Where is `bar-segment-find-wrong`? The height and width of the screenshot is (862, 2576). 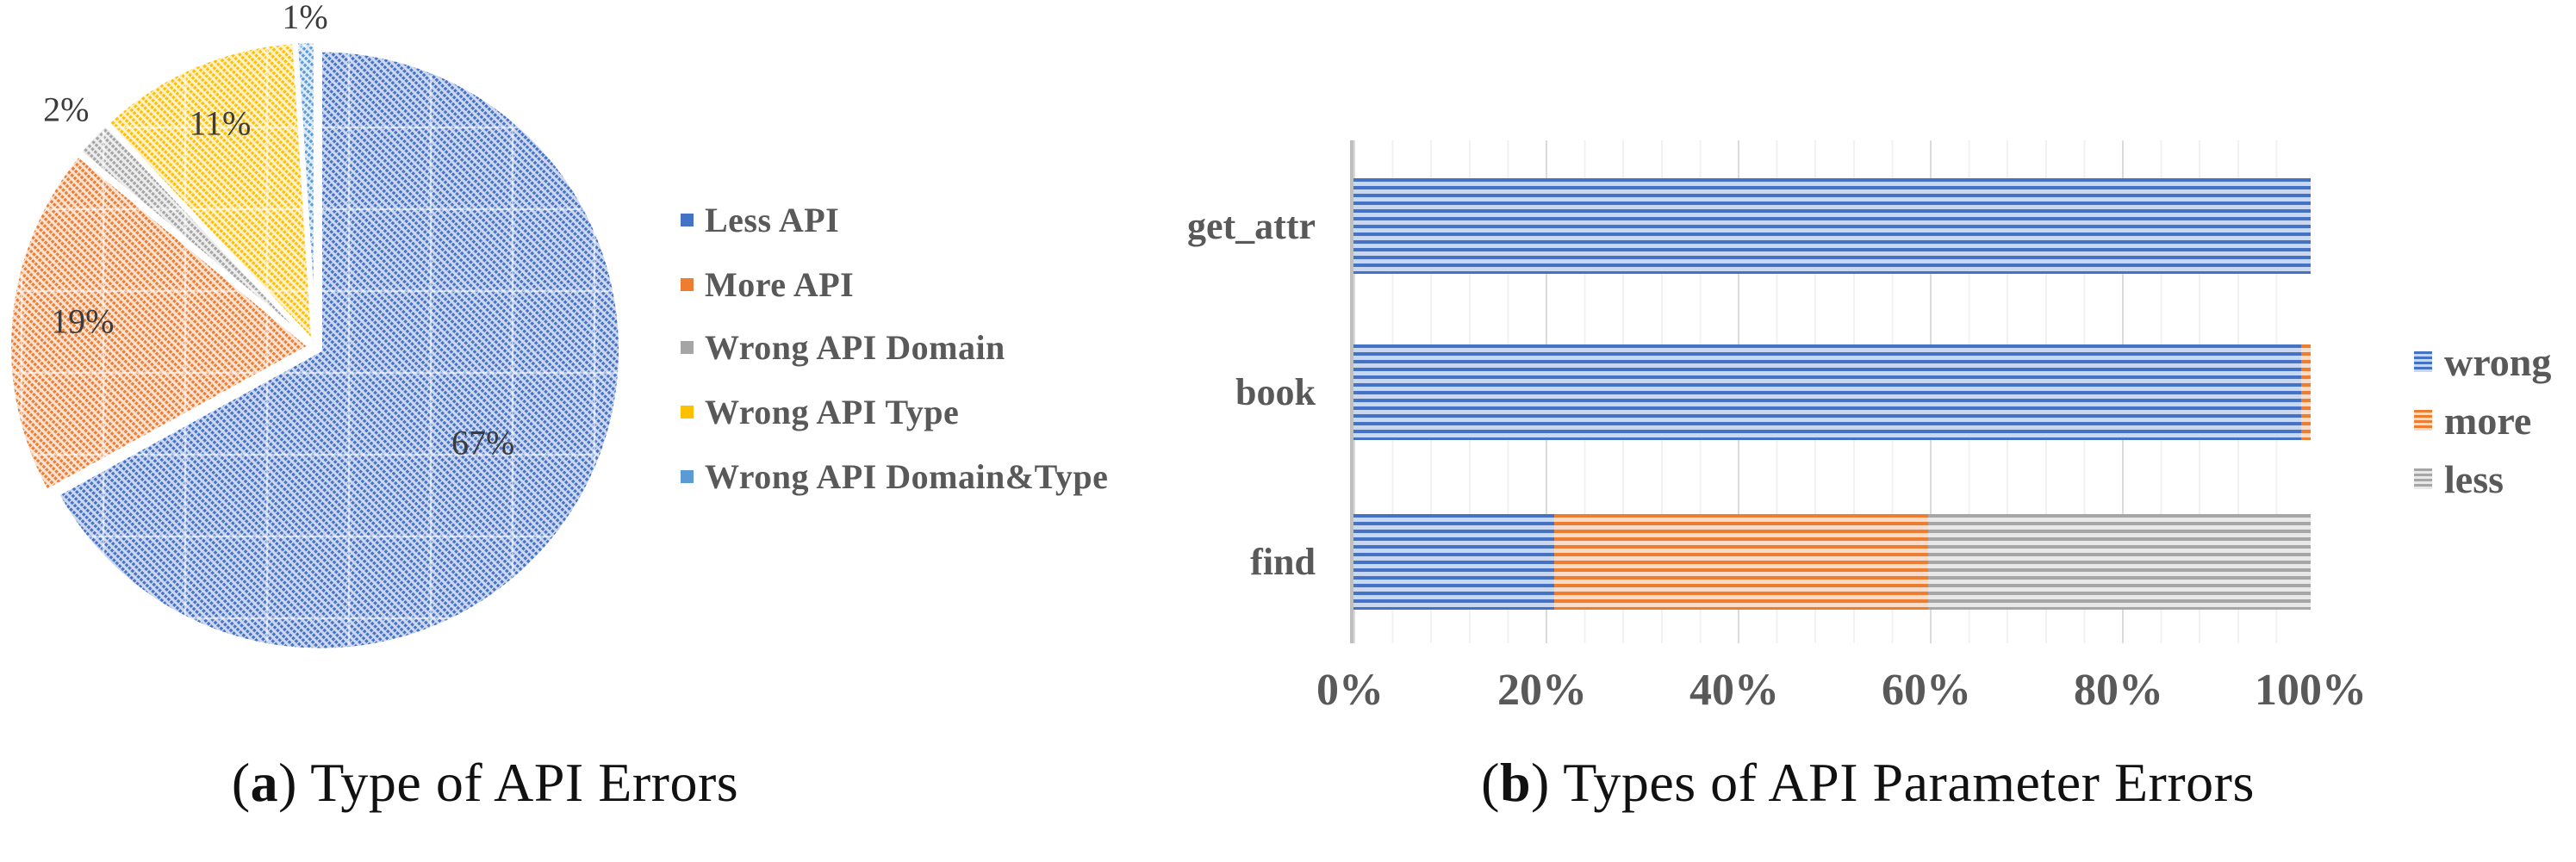
bar-segment-find-wrong is located at coordinates (1454, 562).